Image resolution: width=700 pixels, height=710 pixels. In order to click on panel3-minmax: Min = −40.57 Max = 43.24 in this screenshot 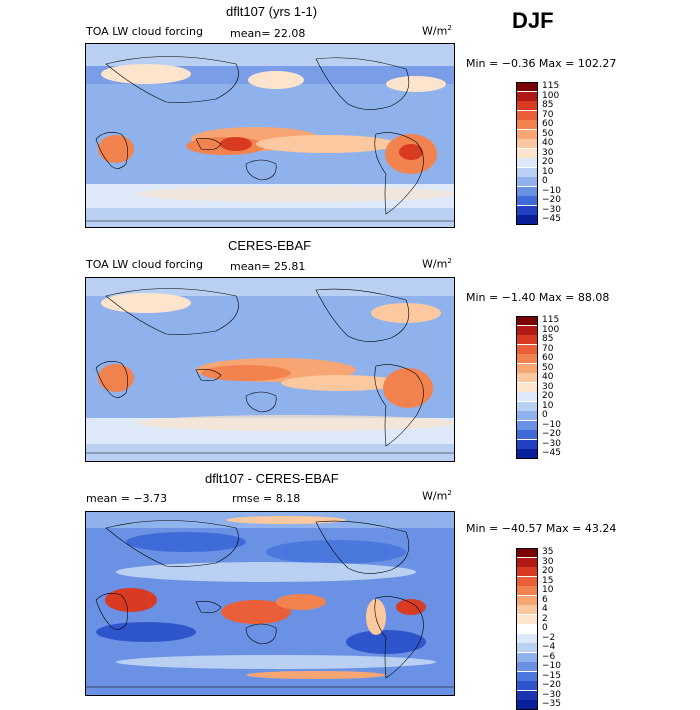, I will do `click(541, 528)`.